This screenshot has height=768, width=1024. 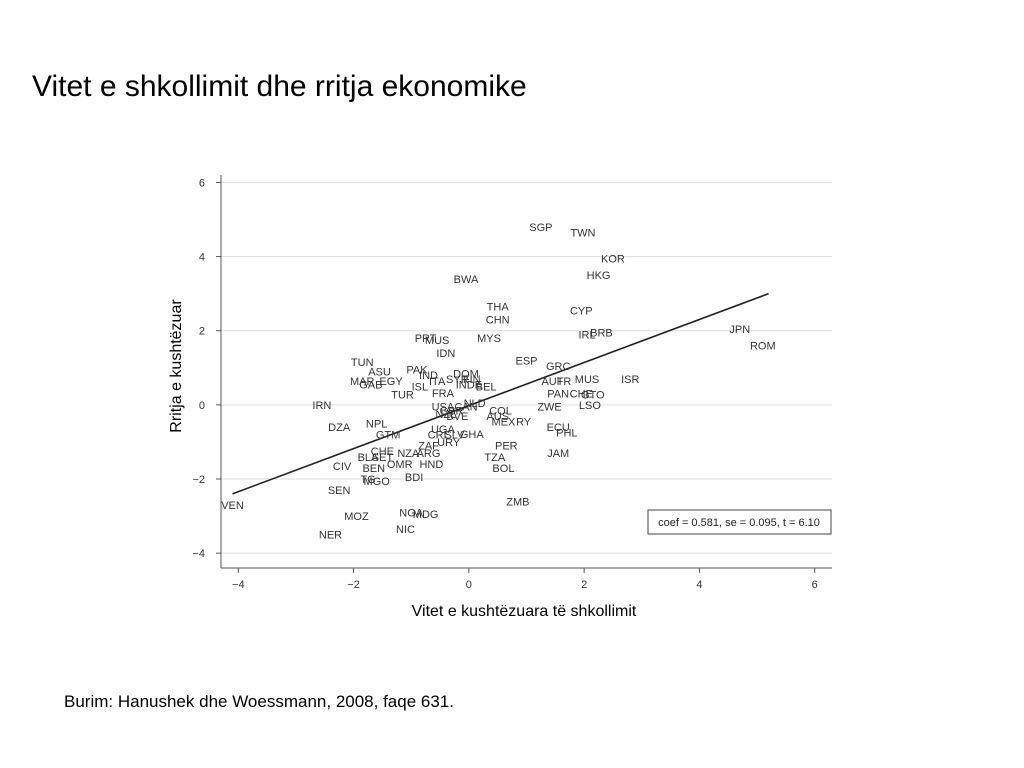 What do you see at coordinates (414, 478) in the screenshot?
I see `data-point-bdi: BDI` at bounding box center [414, 478].